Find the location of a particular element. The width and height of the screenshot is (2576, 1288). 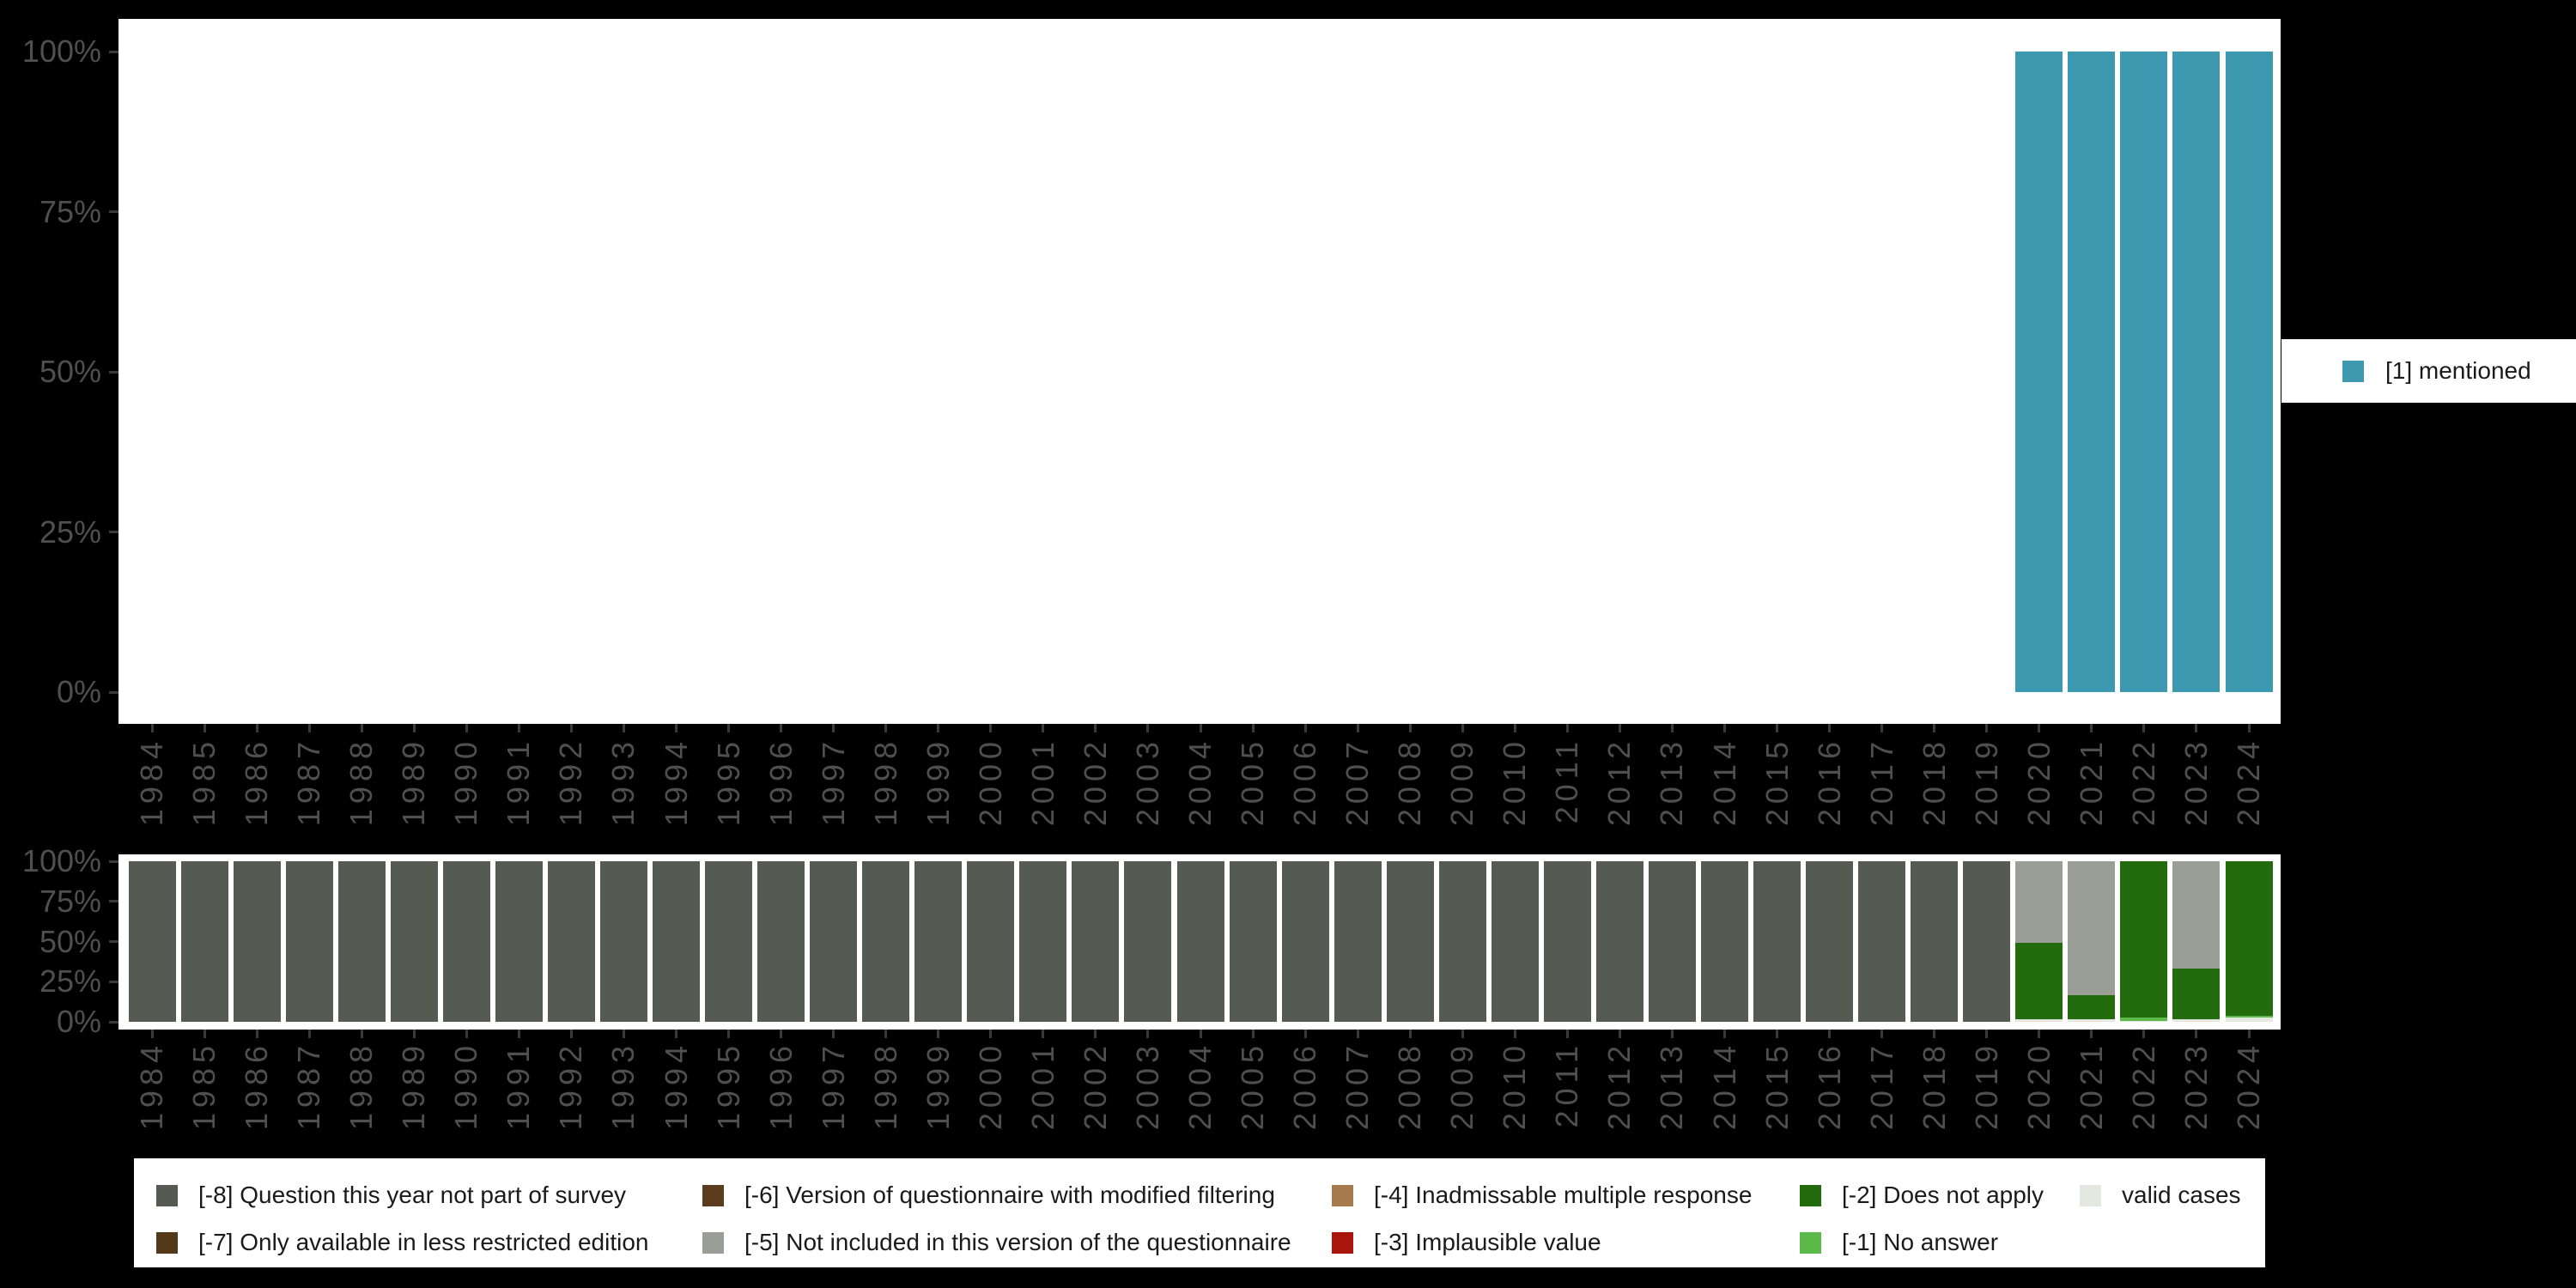

year-label: 2013 is located at coordinates (1672, 782).